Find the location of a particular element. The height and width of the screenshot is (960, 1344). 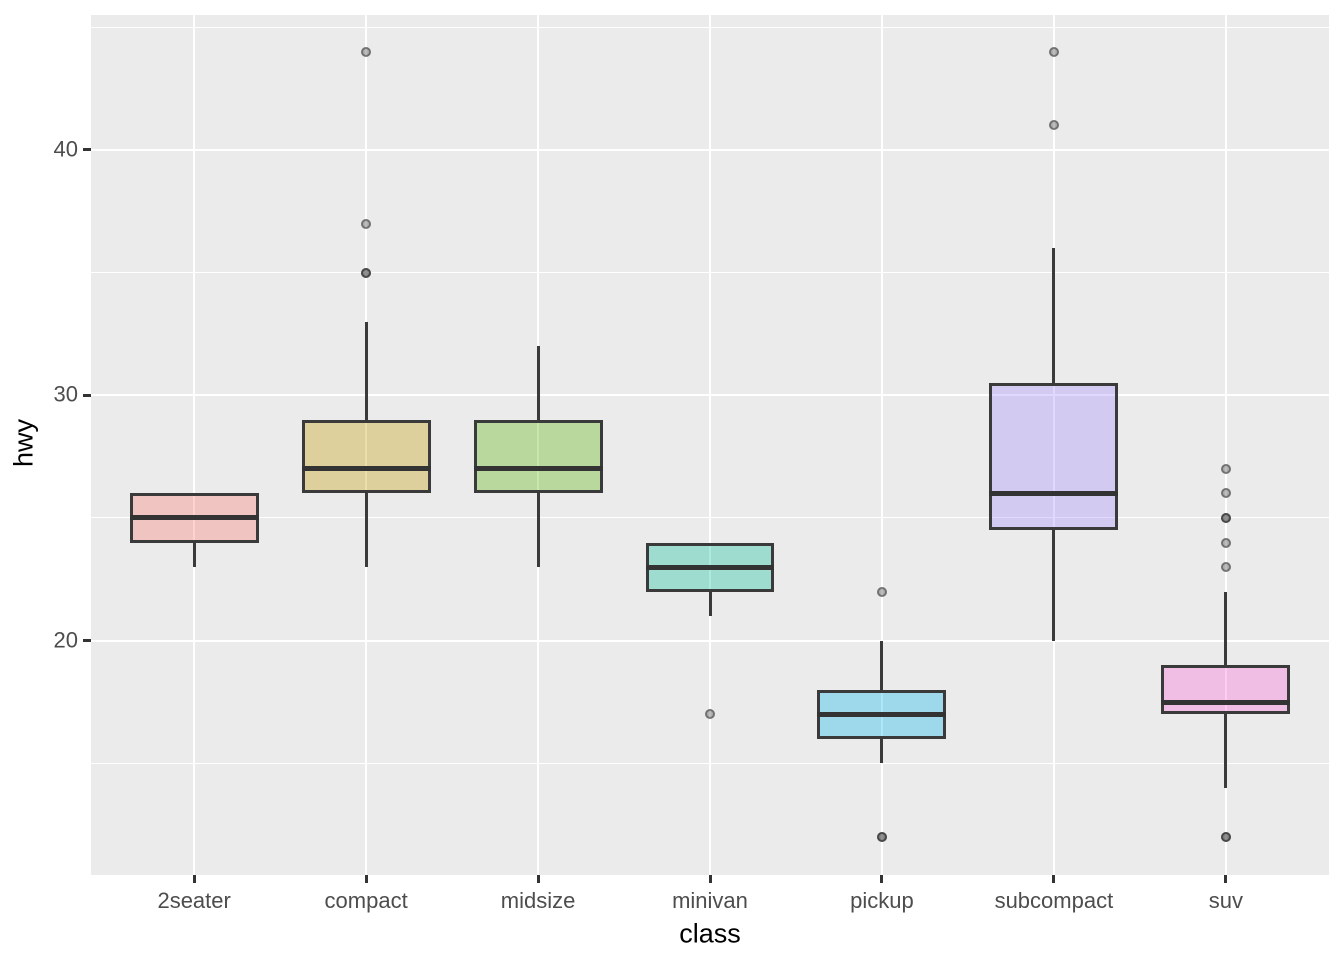

box-subcompact is located at coordinates (1054, 457).